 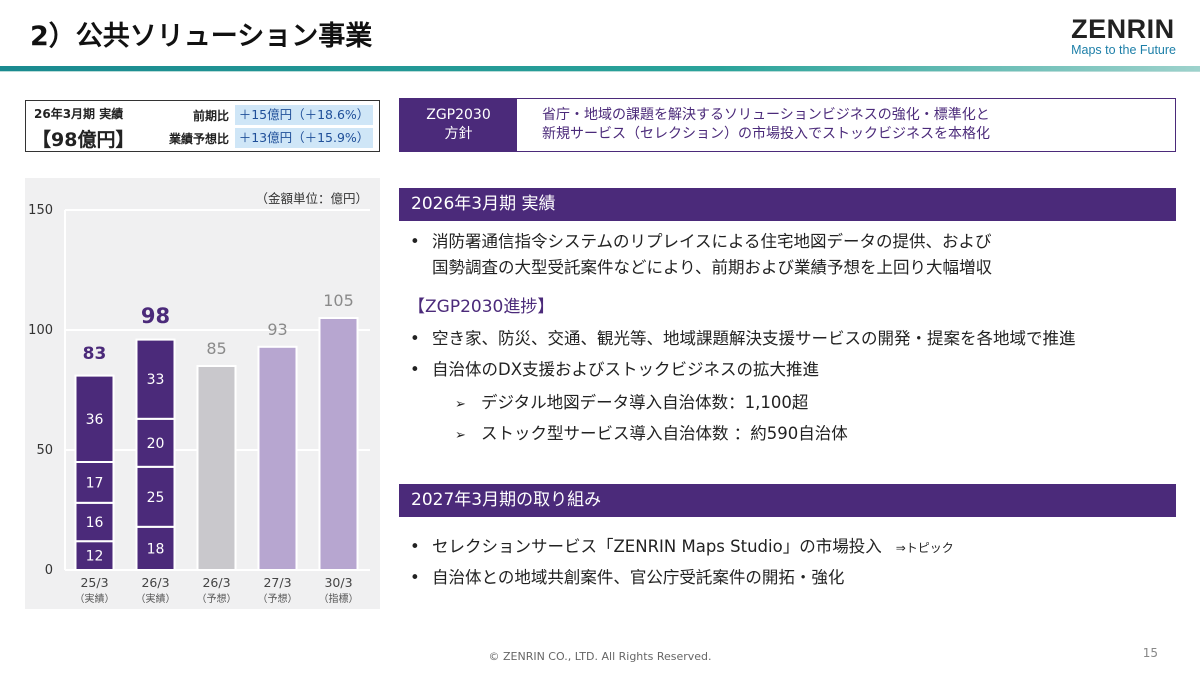 I want to click on page-number: 15, so click(x=1150, y=653).